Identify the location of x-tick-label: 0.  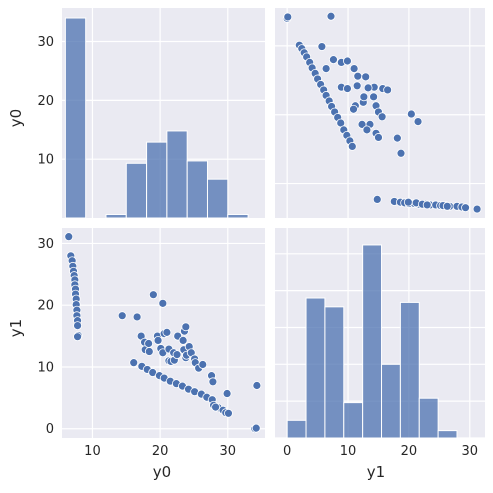
(287, 451).